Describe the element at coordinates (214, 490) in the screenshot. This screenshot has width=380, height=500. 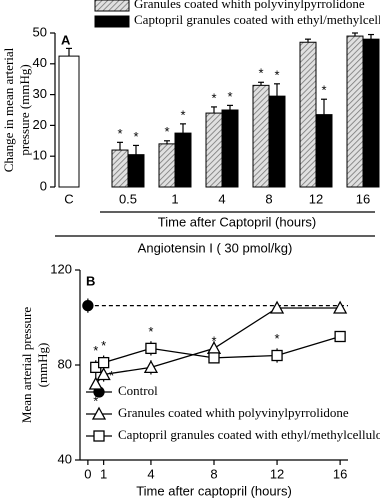
I see `x-axis-label: Time after captopril (hours)` at that location.